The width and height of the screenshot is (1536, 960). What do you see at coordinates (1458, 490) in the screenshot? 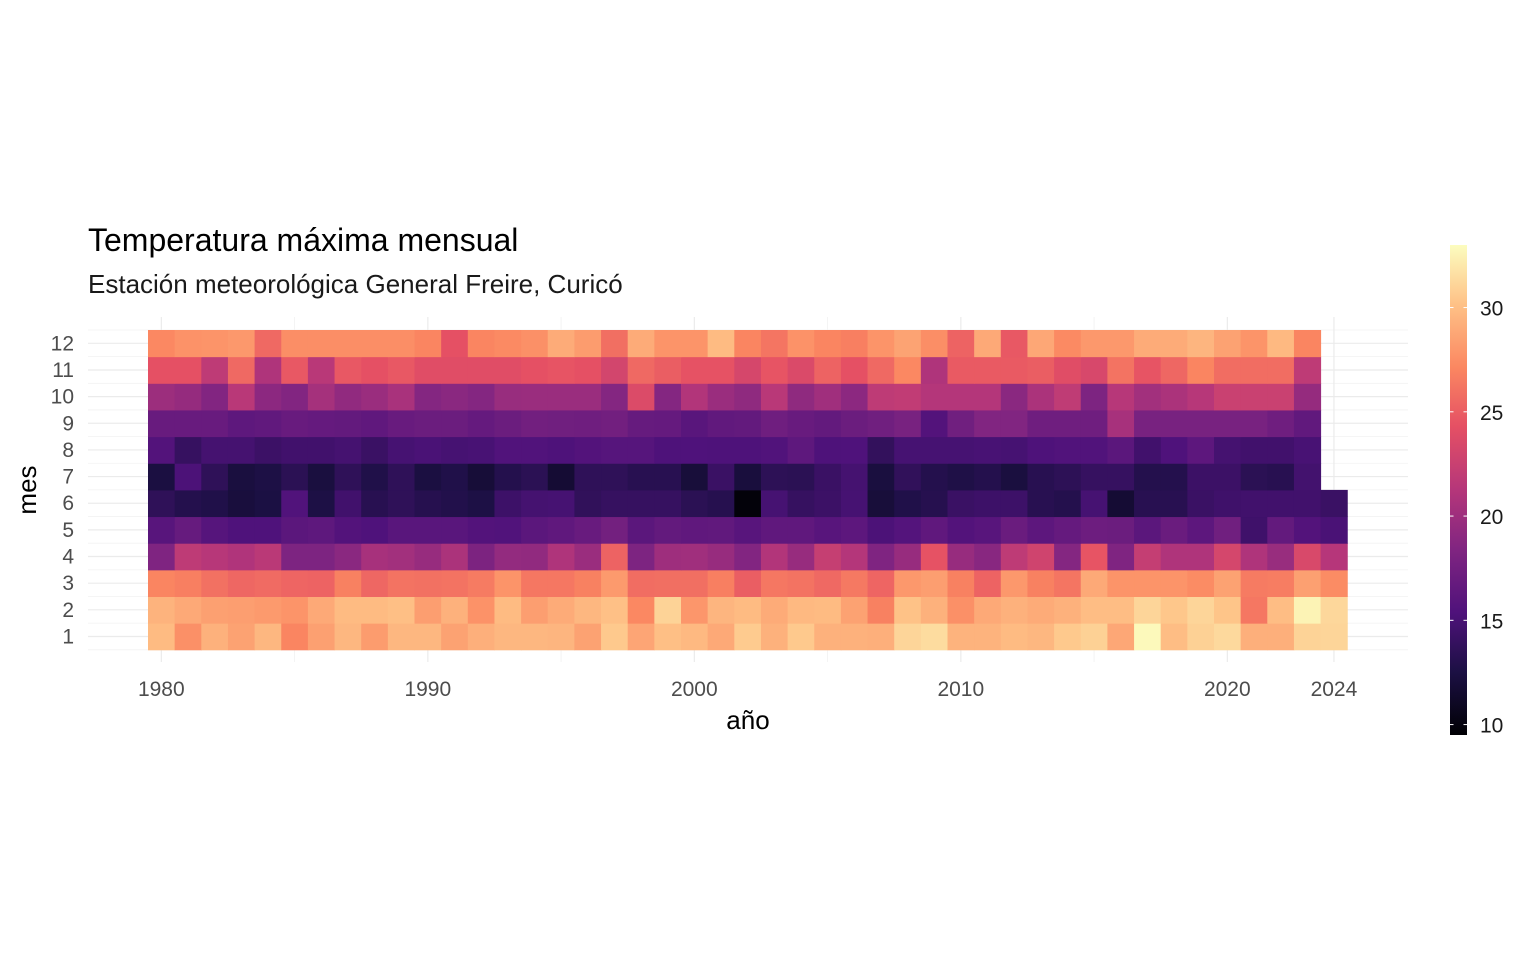
I see `colorbar` at bounding box center [1458, 490].